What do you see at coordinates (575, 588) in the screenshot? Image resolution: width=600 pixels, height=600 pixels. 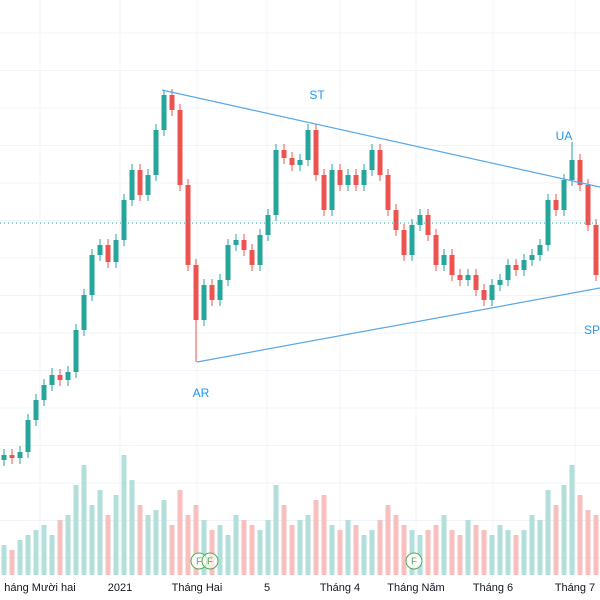 I see `x-tick-label: Tháng 7` at bounding box center [575, 588].